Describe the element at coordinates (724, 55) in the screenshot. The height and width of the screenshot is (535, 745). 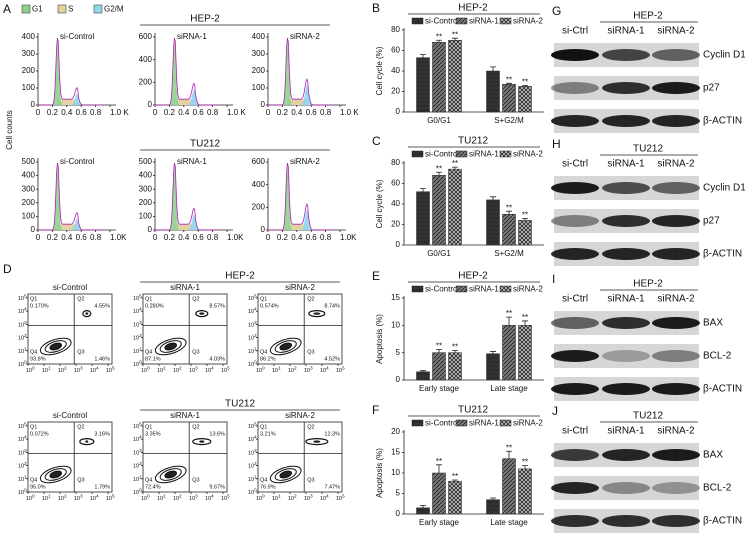
I see `protein-label: Cyclin D1` at that location.